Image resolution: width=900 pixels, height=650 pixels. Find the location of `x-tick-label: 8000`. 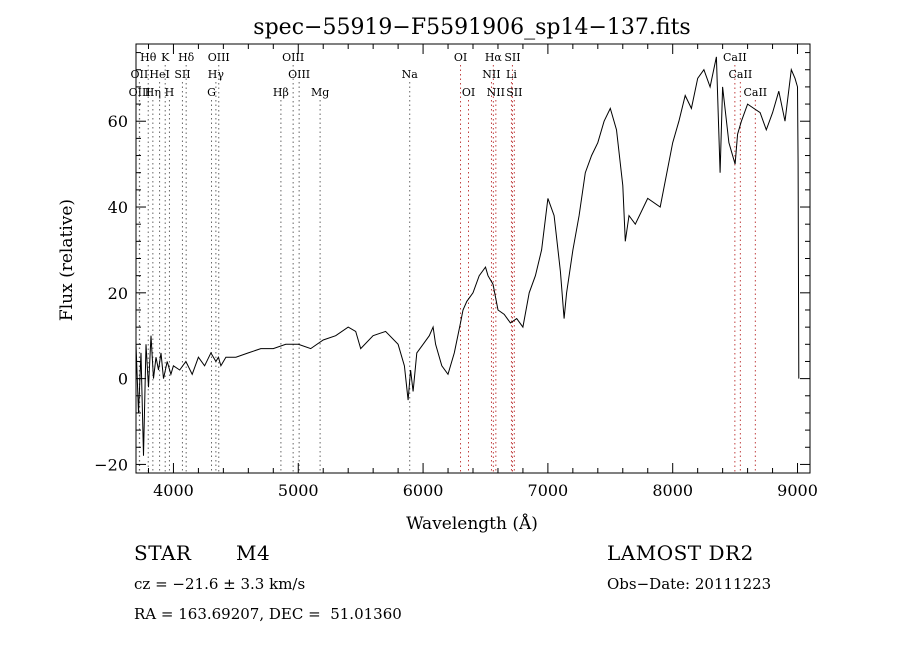

x-tick-label: 8000 is located at coordinates (672, 490).